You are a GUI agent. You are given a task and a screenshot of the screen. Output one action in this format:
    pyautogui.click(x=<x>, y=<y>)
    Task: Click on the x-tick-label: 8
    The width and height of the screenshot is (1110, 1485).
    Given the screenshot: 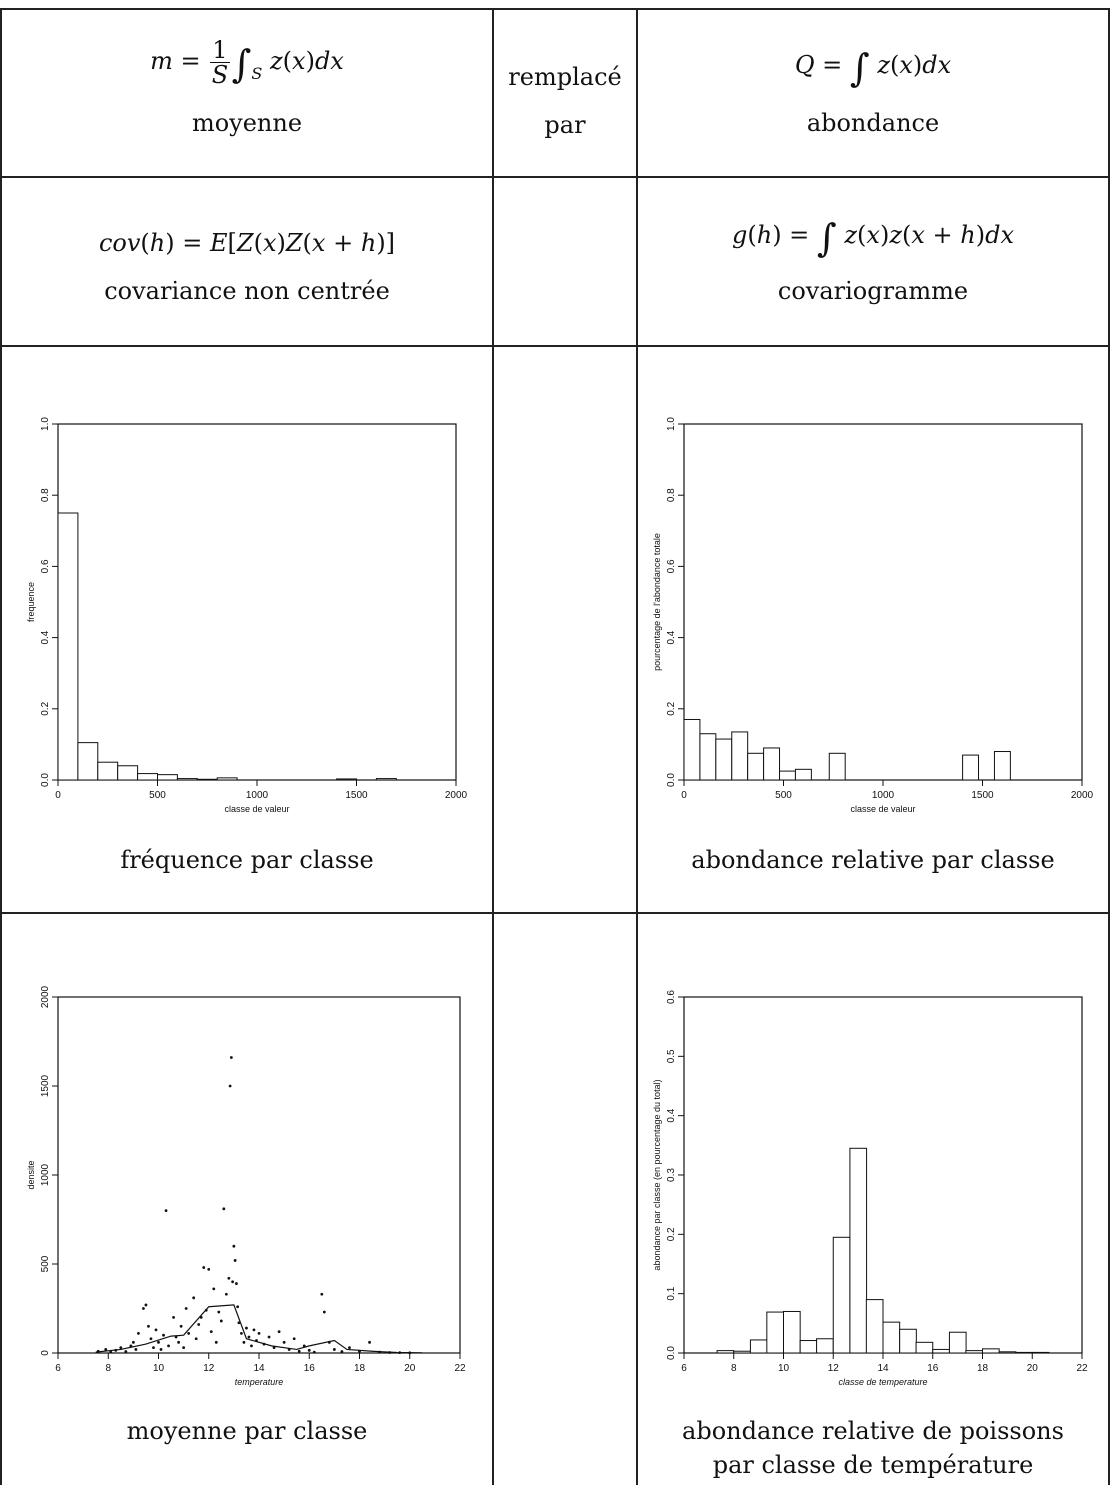 What is the action you would take?
    pyautogui.click(x=734, y=1368)
    